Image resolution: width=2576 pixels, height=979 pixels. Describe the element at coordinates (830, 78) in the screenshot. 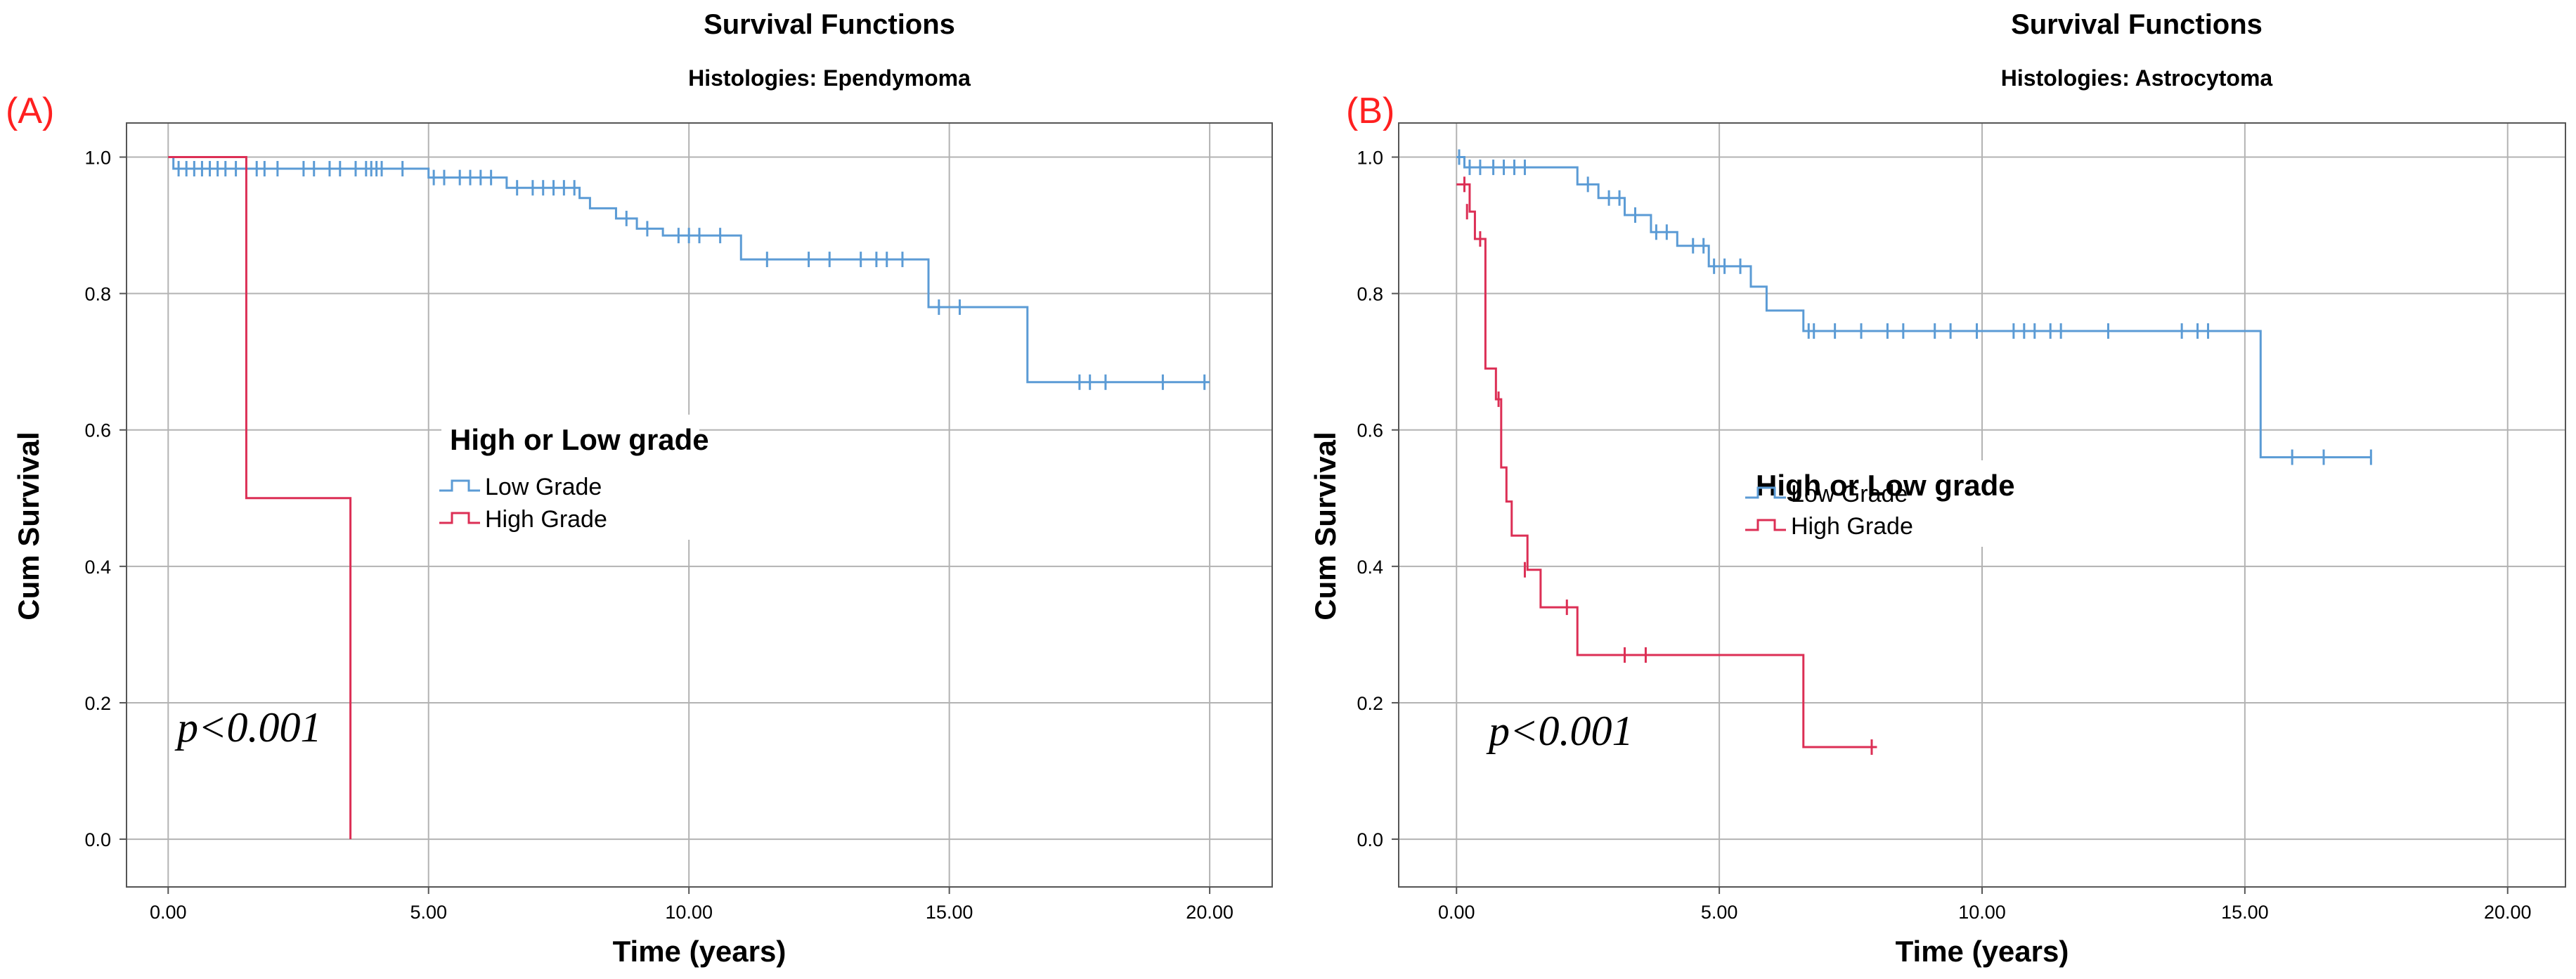

I see `chart-subtitle: Histologies: Ependymoma` at that location.